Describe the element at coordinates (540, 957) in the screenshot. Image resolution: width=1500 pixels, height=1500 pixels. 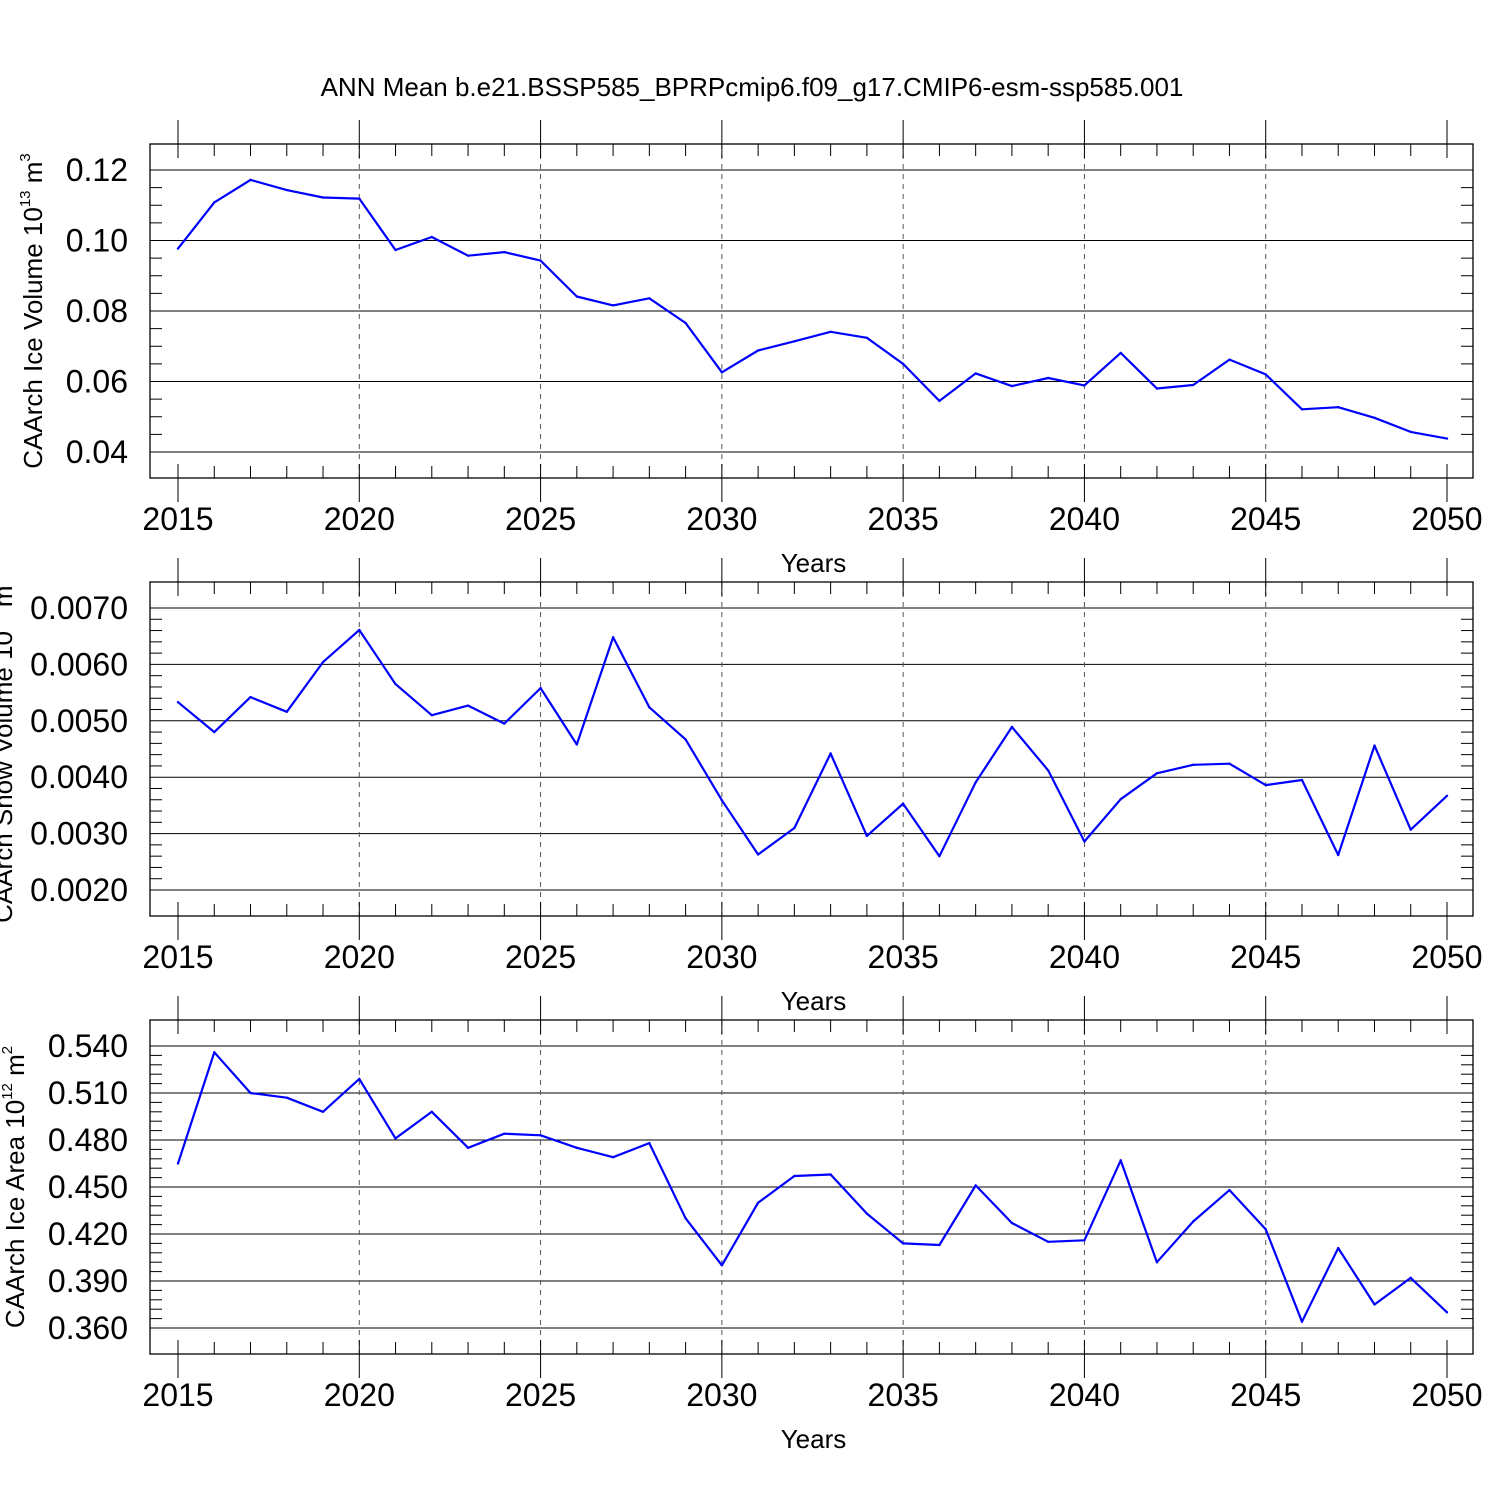
I see `x-tick-label: 2025` at that location.